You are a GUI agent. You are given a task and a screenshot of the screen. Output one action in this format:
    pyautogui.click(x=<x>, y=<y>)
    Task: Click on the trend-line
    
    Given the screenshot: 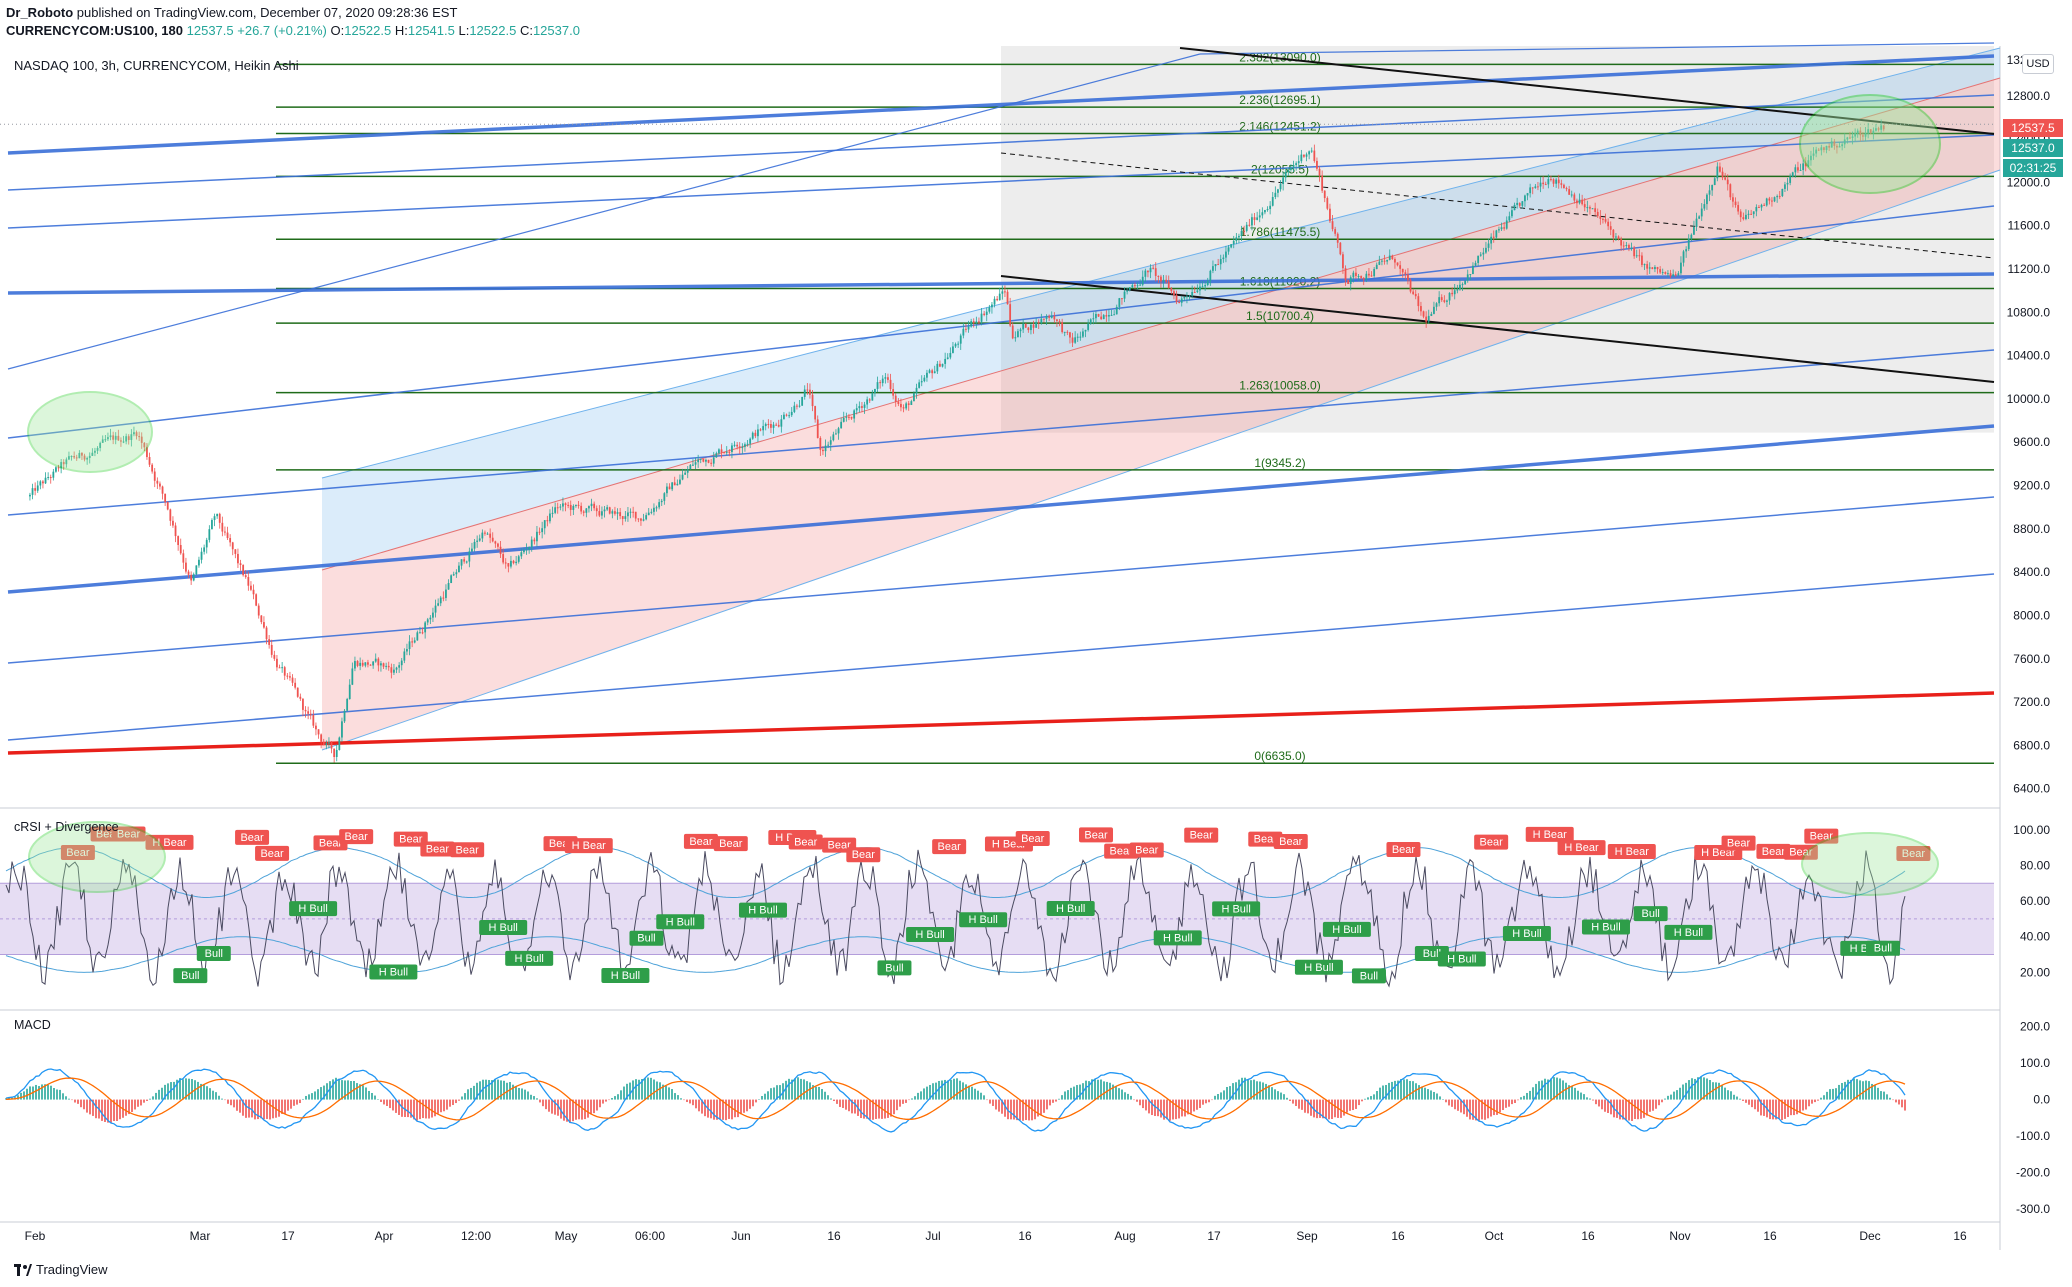 What is the action you would take?
    pyautogui.click(x=1001, y=509)
    